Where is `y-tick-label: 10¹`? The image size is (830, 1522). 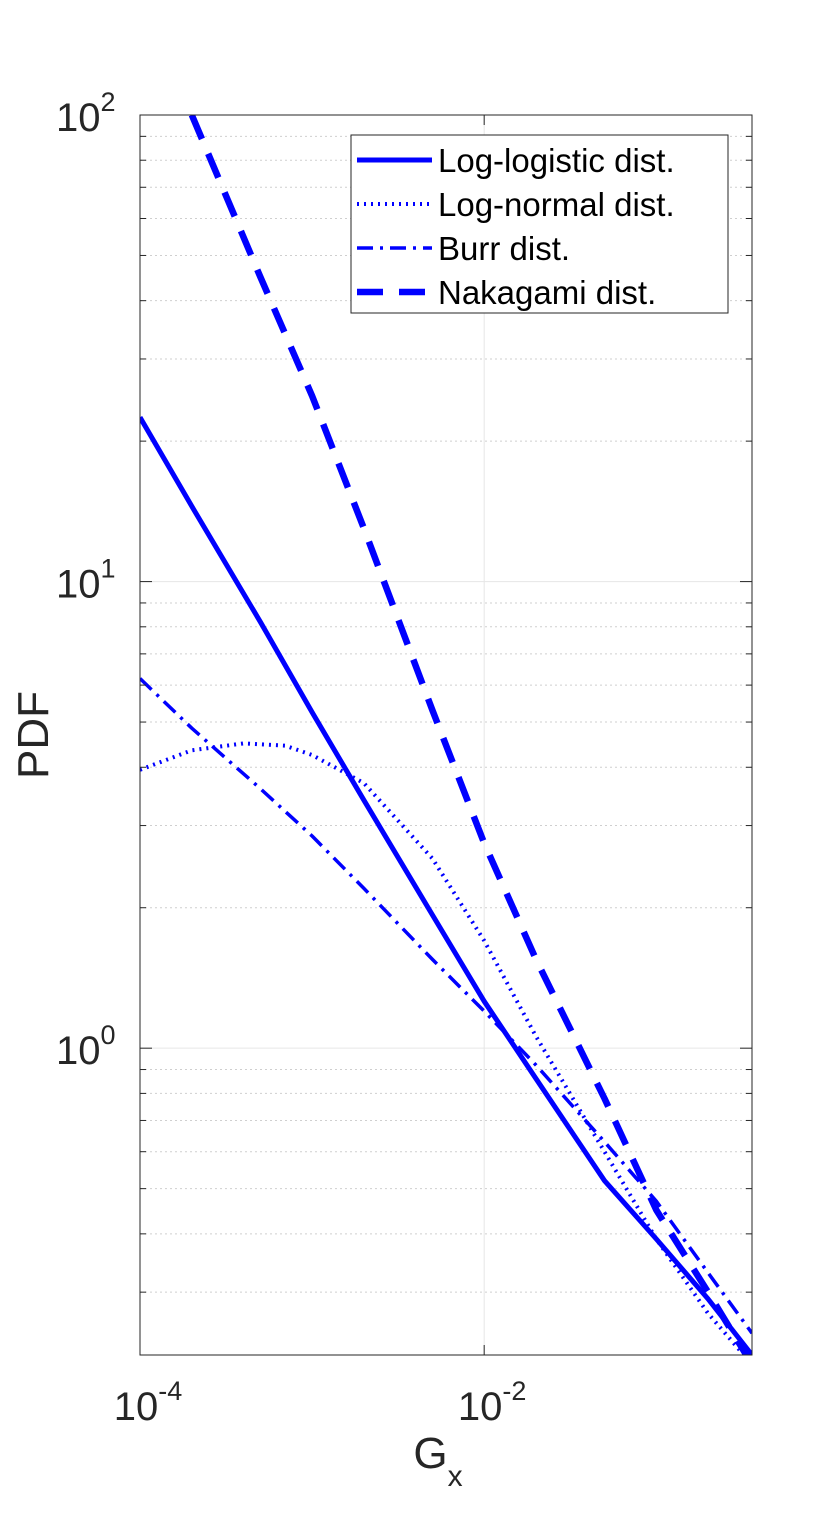
y-tick-label: 10¹ is located at coordinates (86, 580).